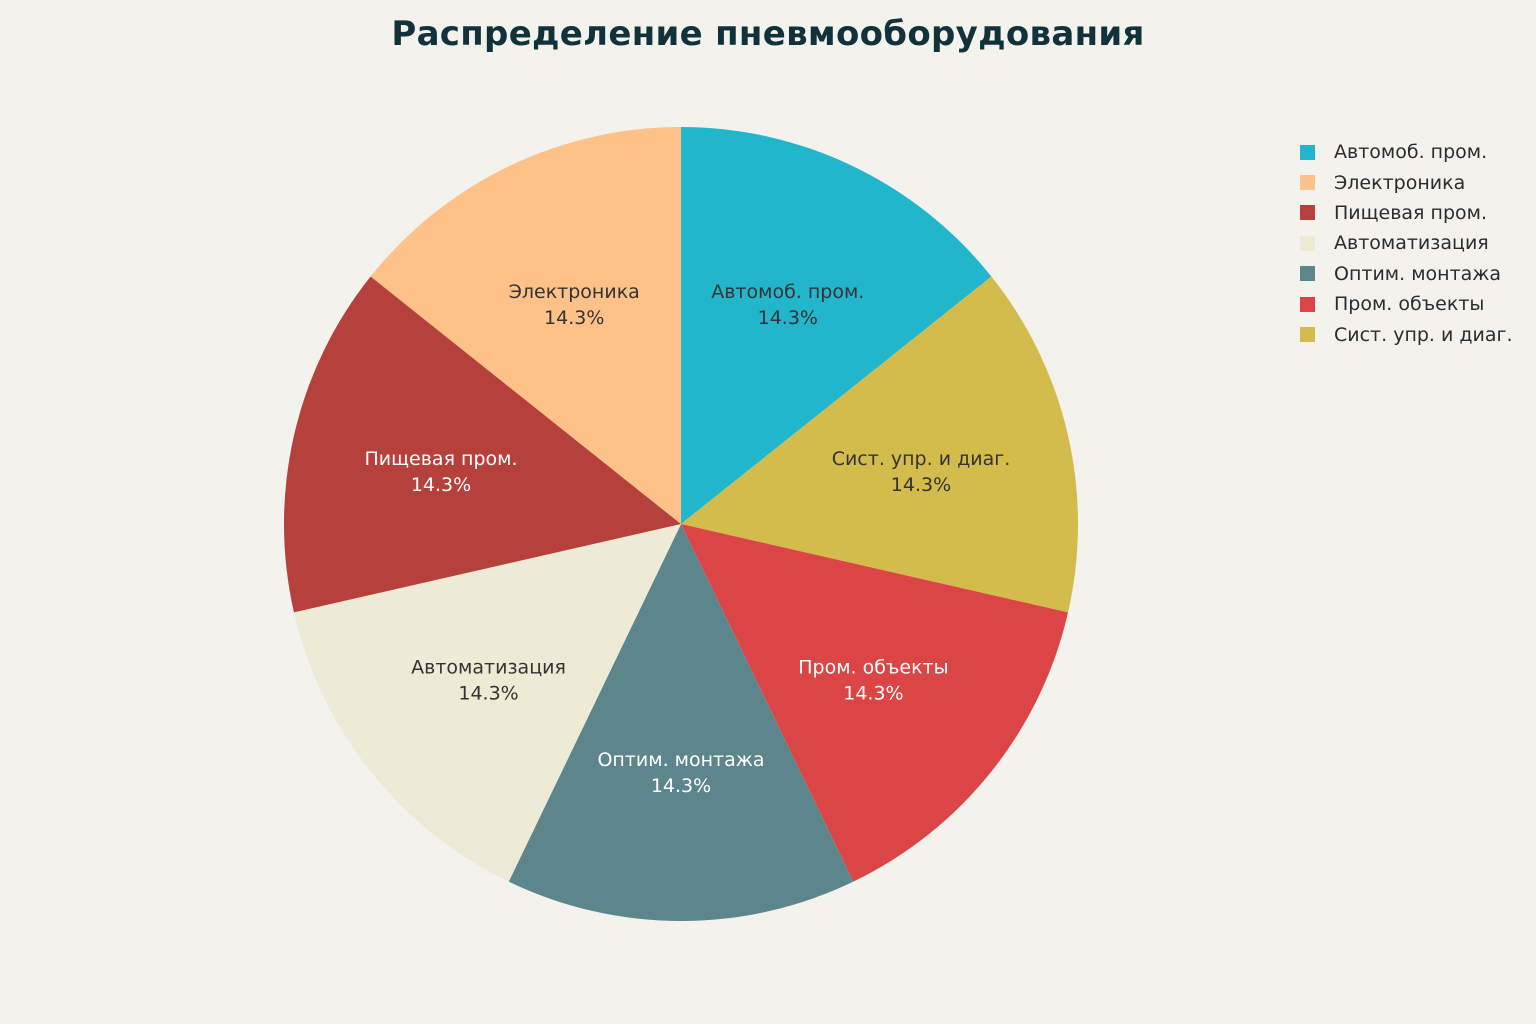 The image size is (1536, 1024). What do you see at coordinates (921, 485) in the screenshot?
I see `slice-percent-1: 14.3%` at bounding box center [921, 485].